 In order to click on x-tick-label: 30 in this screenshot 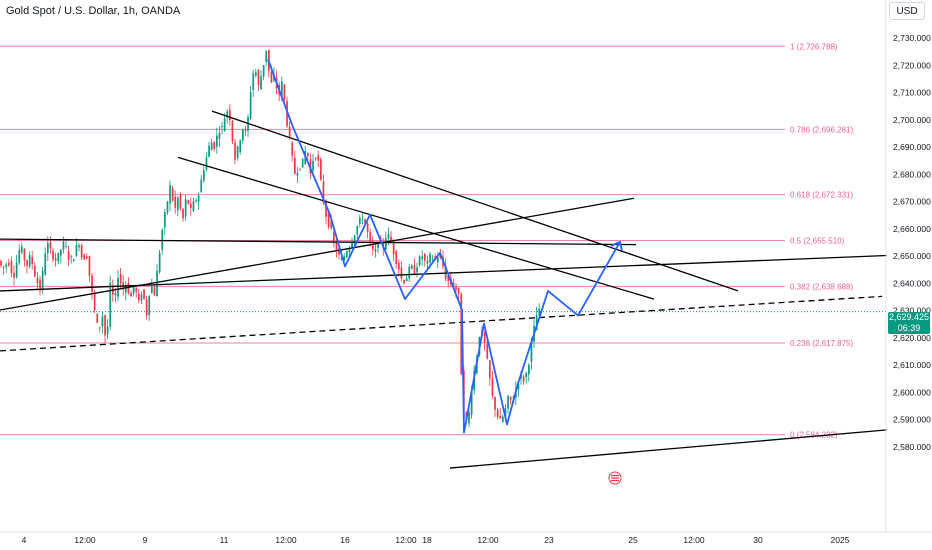, I will do `click(758, 540)`.